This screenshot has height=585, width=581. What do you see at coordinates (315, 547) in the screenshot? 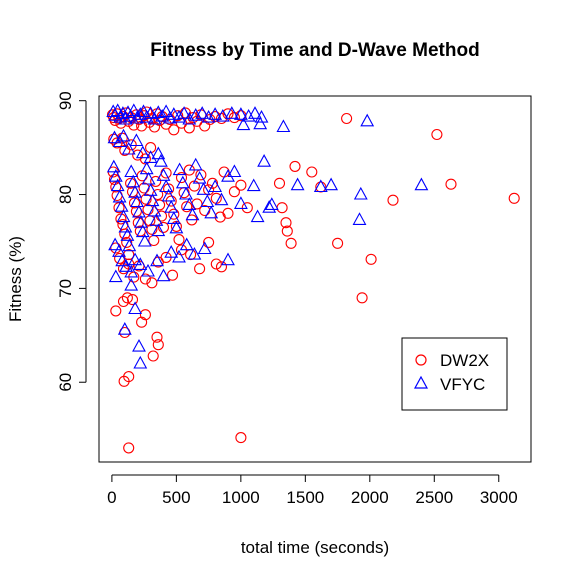
I see `x-axis-label: total time (seconds)` at bounding box center [315, 547].